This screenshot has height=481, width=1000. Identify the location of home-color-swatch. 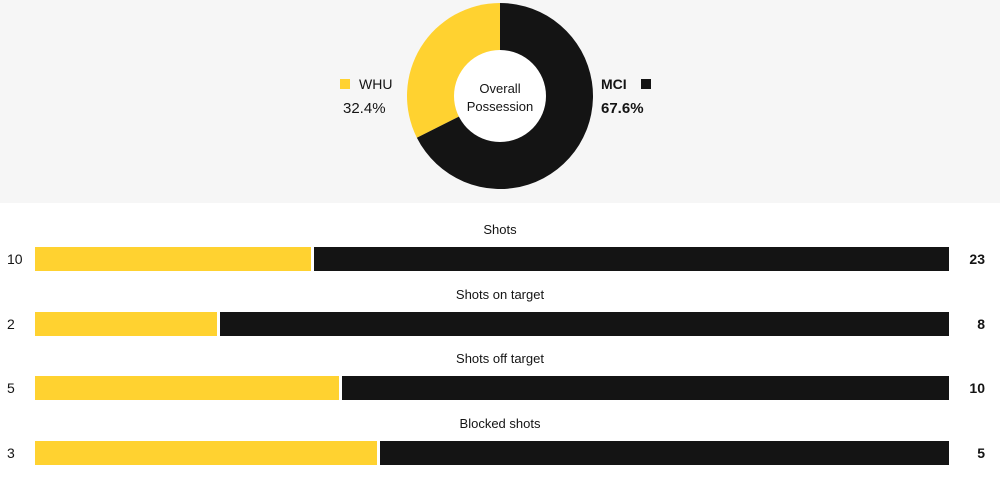
(345, 84).